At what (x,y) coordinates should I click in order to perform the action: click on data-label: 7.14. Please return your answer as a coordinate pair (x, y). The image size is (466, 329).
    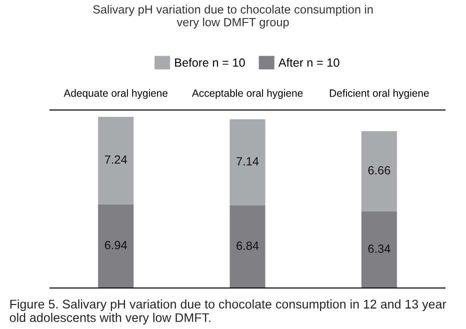
    Looking at the image, I should click on (247, 161).